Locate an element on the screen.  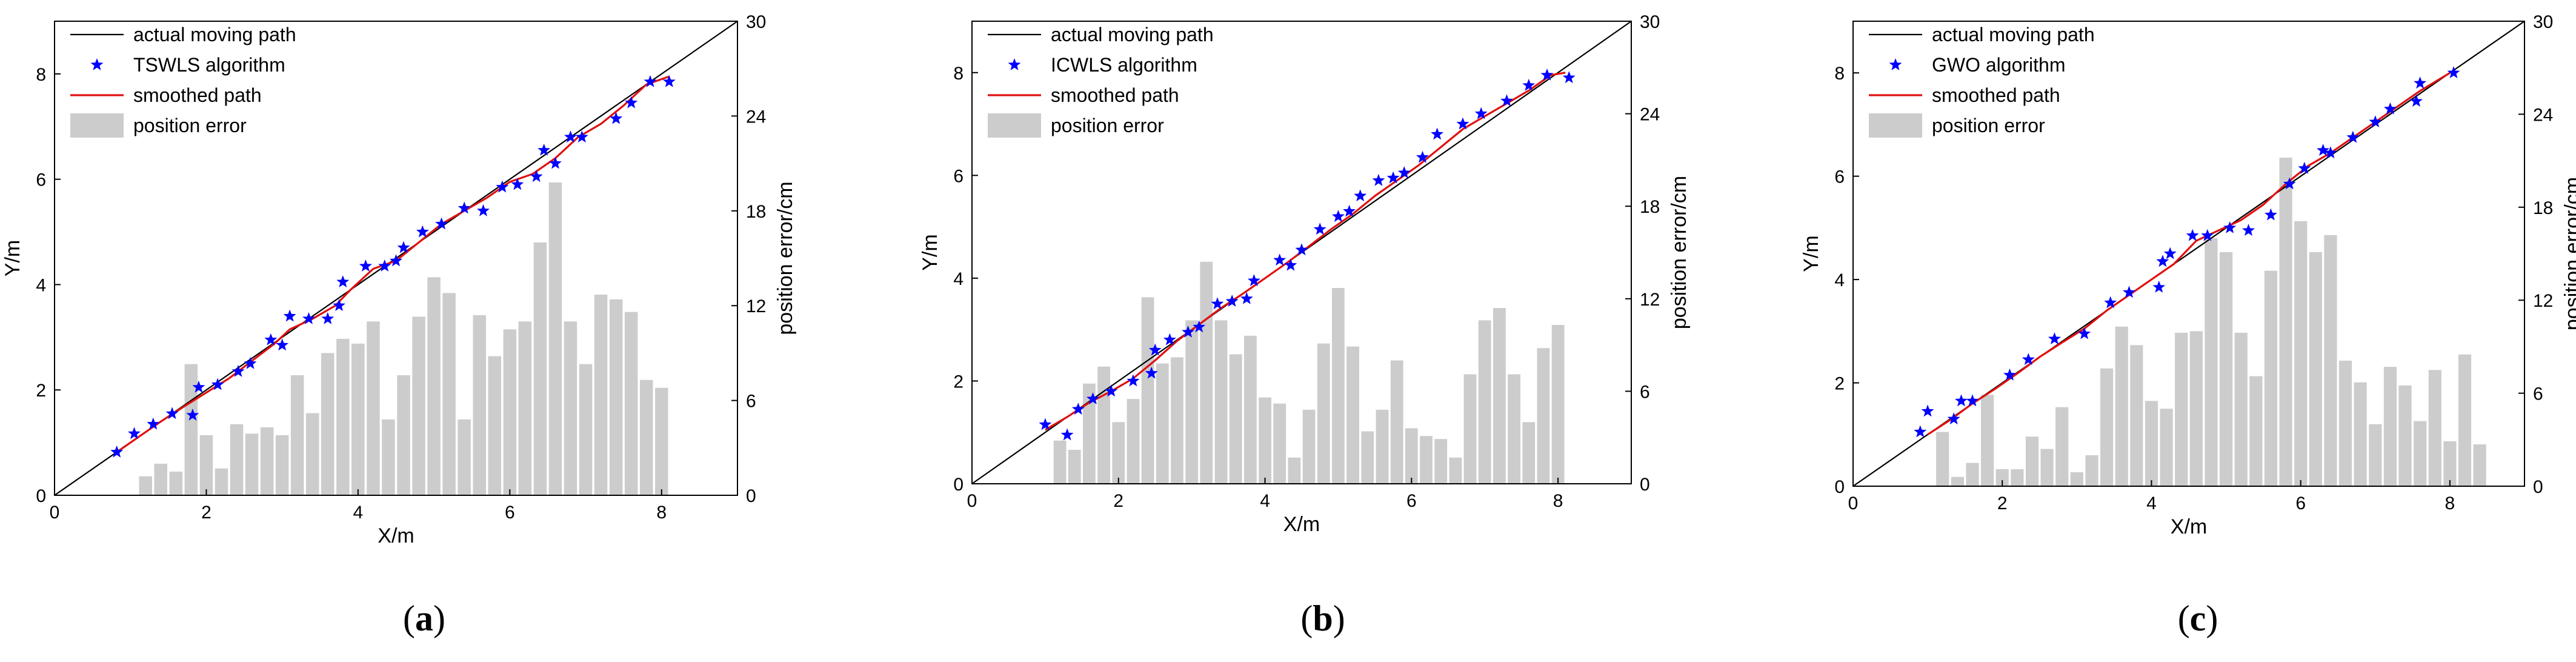
panel-label: (c) is located at coordinates (2198, 618).